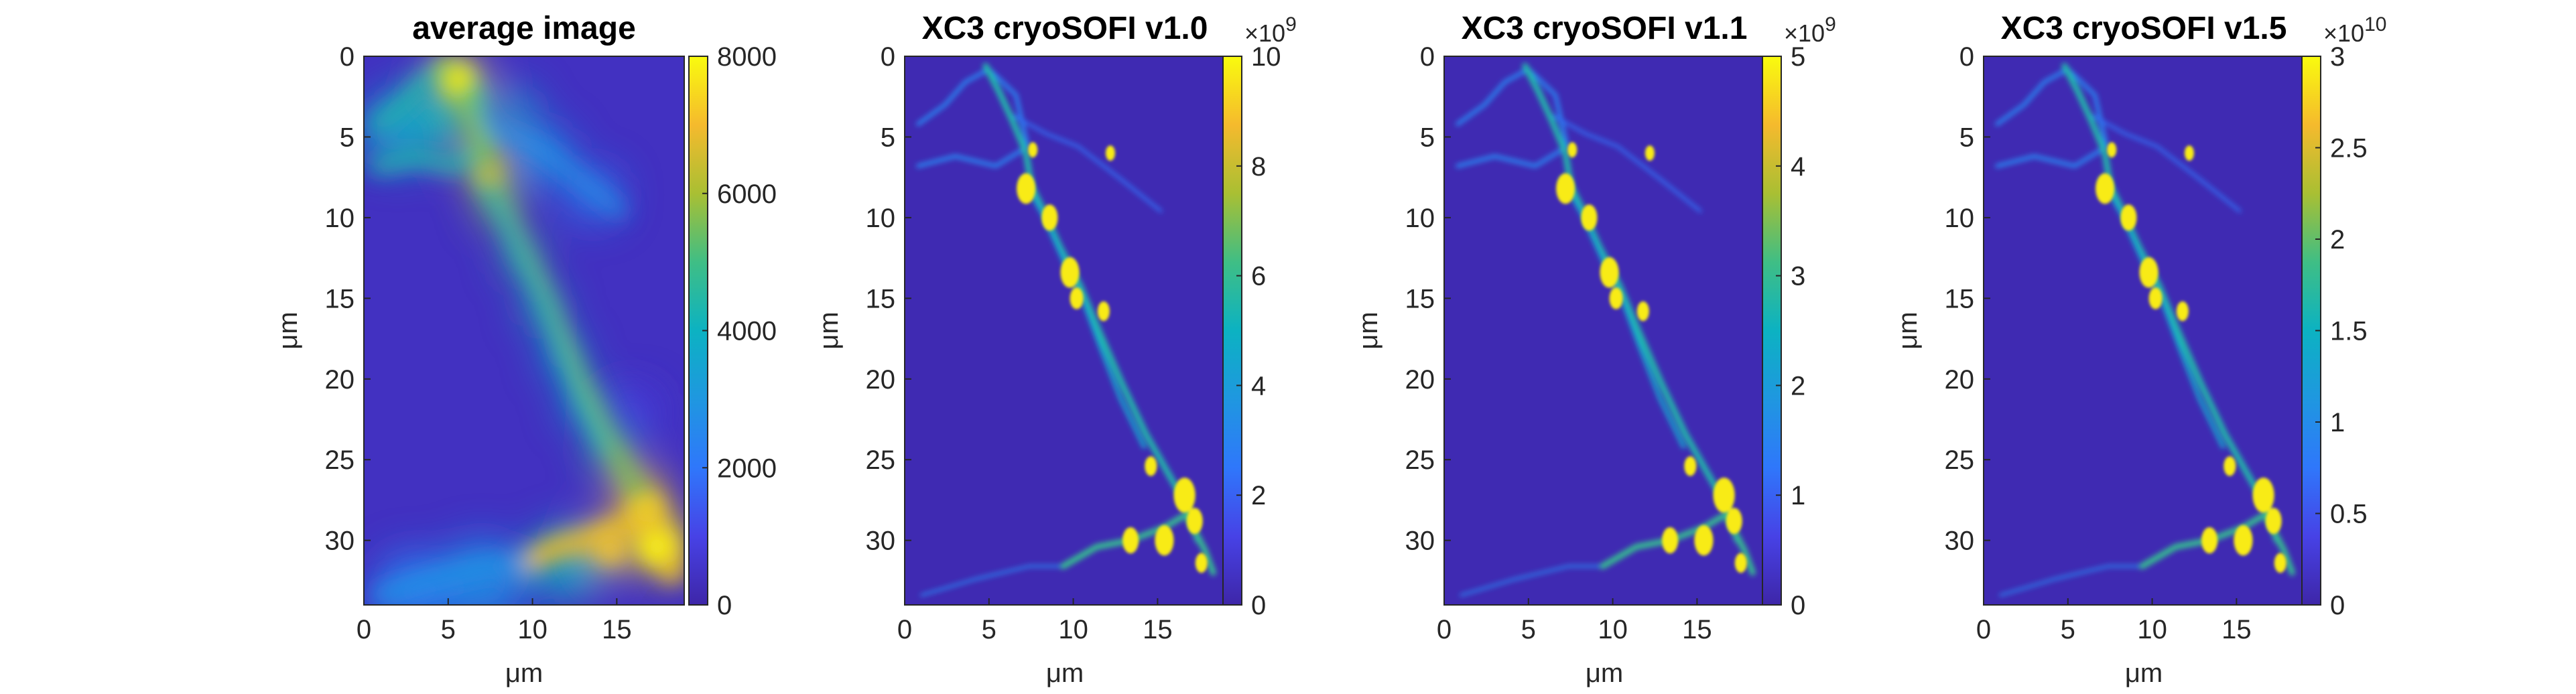  What do you see at coordinates (1065, 28) in the screenshot?
I see `chart-title: XC3 cryoSOFI v1.0` at bounding box center [1065, 28].